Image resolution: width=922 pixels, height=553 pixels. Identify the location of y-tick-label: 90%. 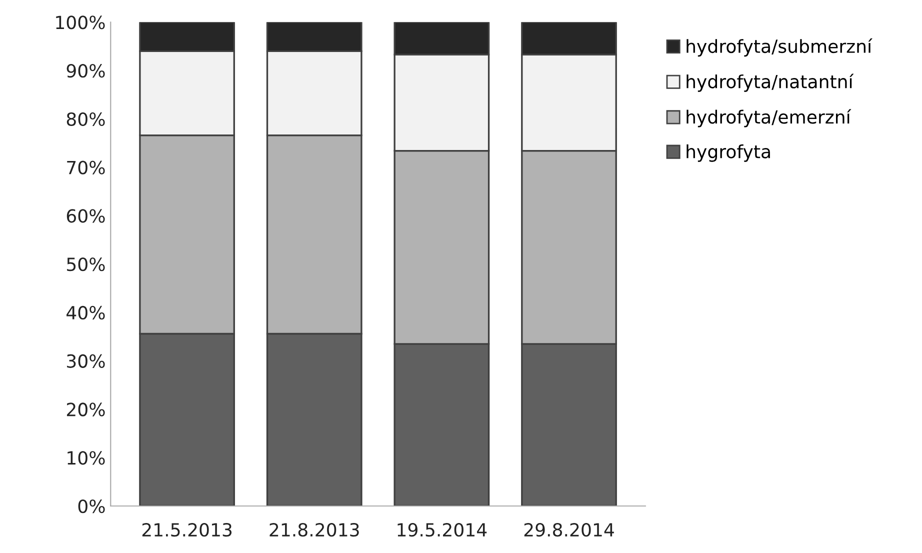
(85, 71).